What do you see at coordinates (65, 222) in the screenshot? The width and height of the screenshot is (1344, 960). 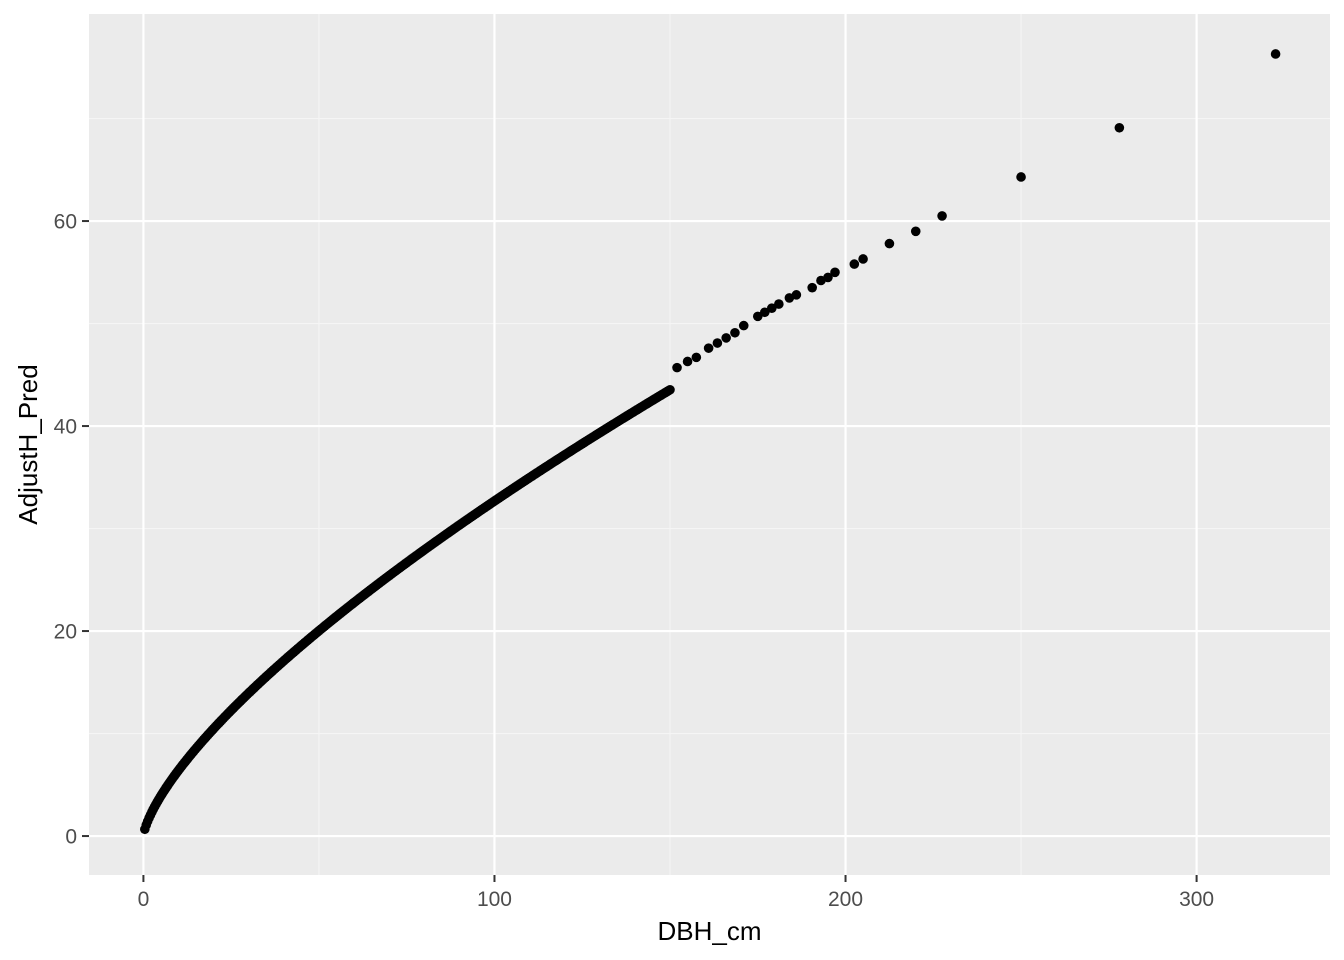 I see `y-tick-label: 60` at bounding box center [65, 222].